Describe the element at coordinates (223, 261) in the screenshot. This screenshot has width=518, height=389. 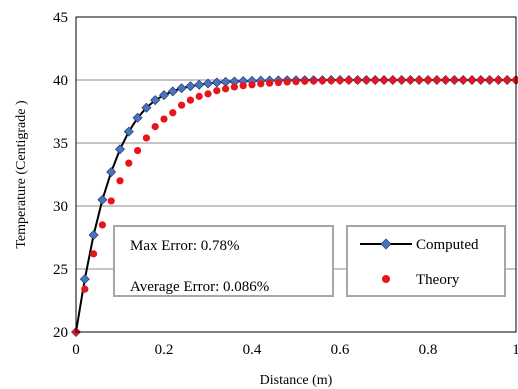
I see `error-stats-box: Max Error: 0.78% Average Error: 0.086%` at that location.